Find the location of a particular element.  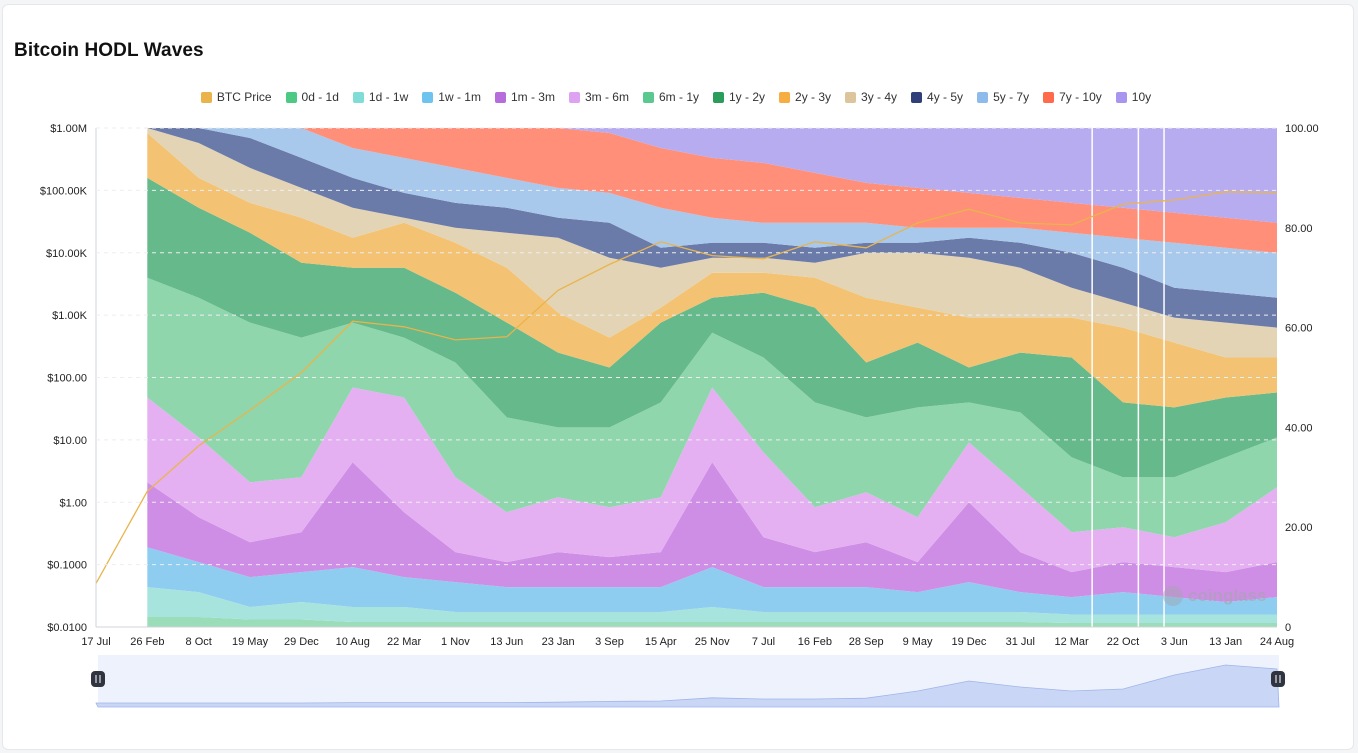

legend-label: 6m - 1y is located at coordinates (678, 97).